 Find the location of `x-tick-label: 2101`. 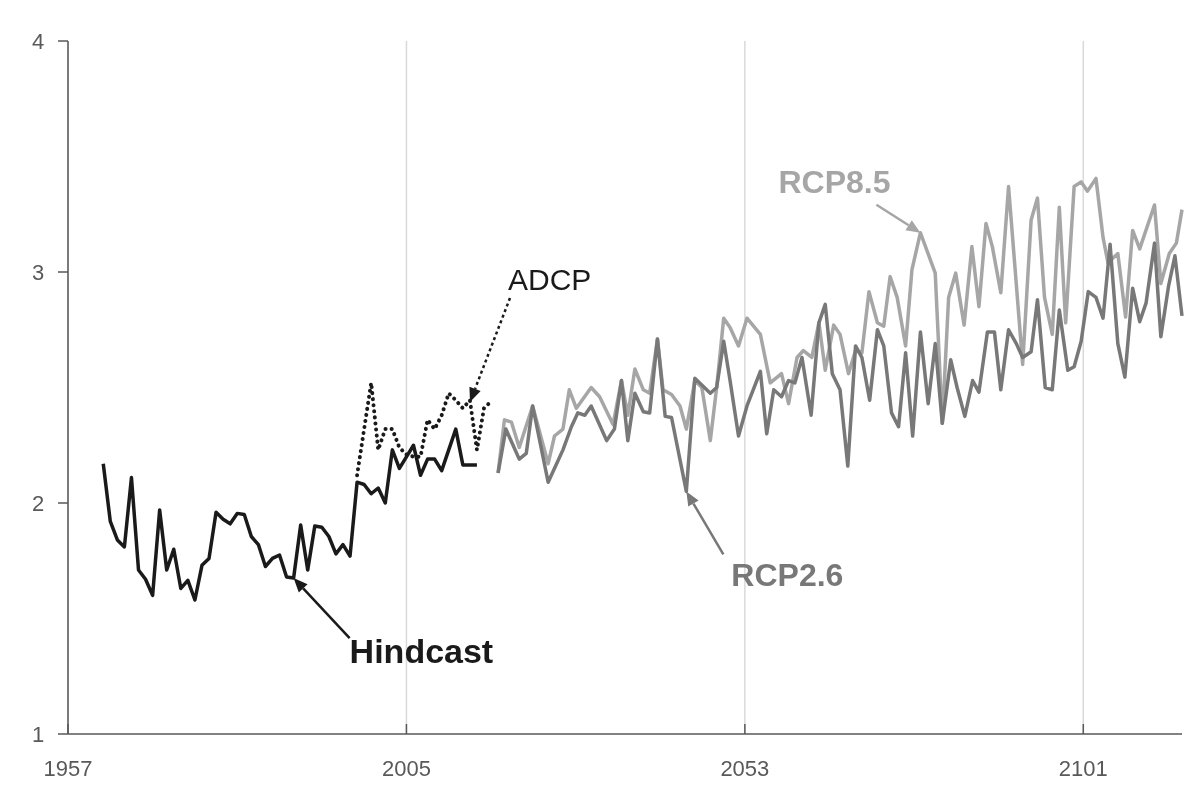

x-tick-label: 2101 is located at coordinates (1083, 768).